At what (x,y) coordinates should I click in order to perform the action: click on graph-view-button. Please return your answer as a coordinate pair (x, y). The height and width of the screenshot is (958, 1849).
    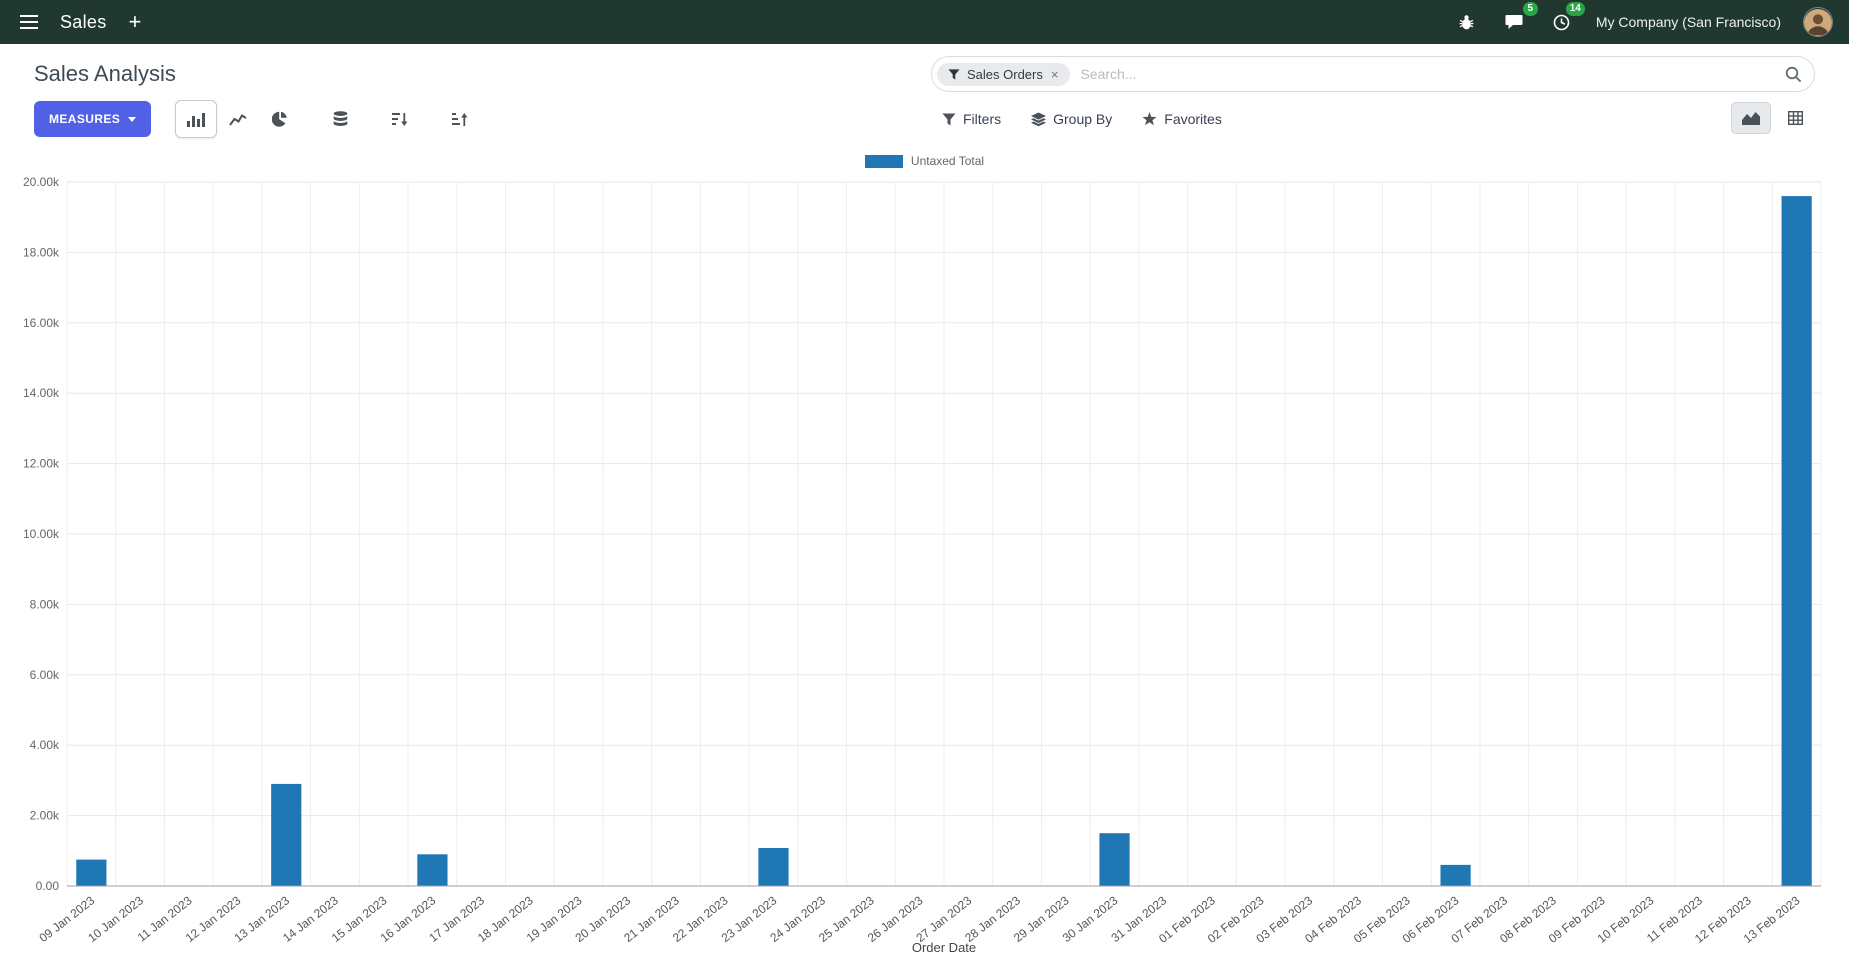
    Looking at the image, I should click on (1751, 118).